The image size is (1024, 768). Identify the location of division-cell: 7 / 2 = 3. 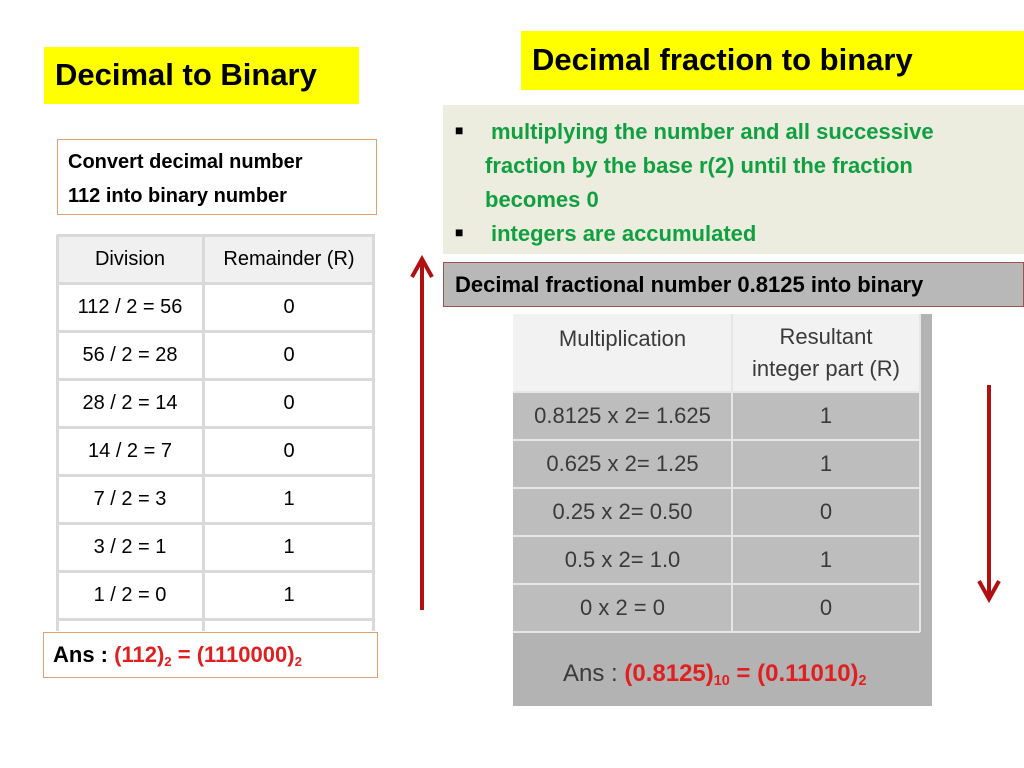
(130, 499).